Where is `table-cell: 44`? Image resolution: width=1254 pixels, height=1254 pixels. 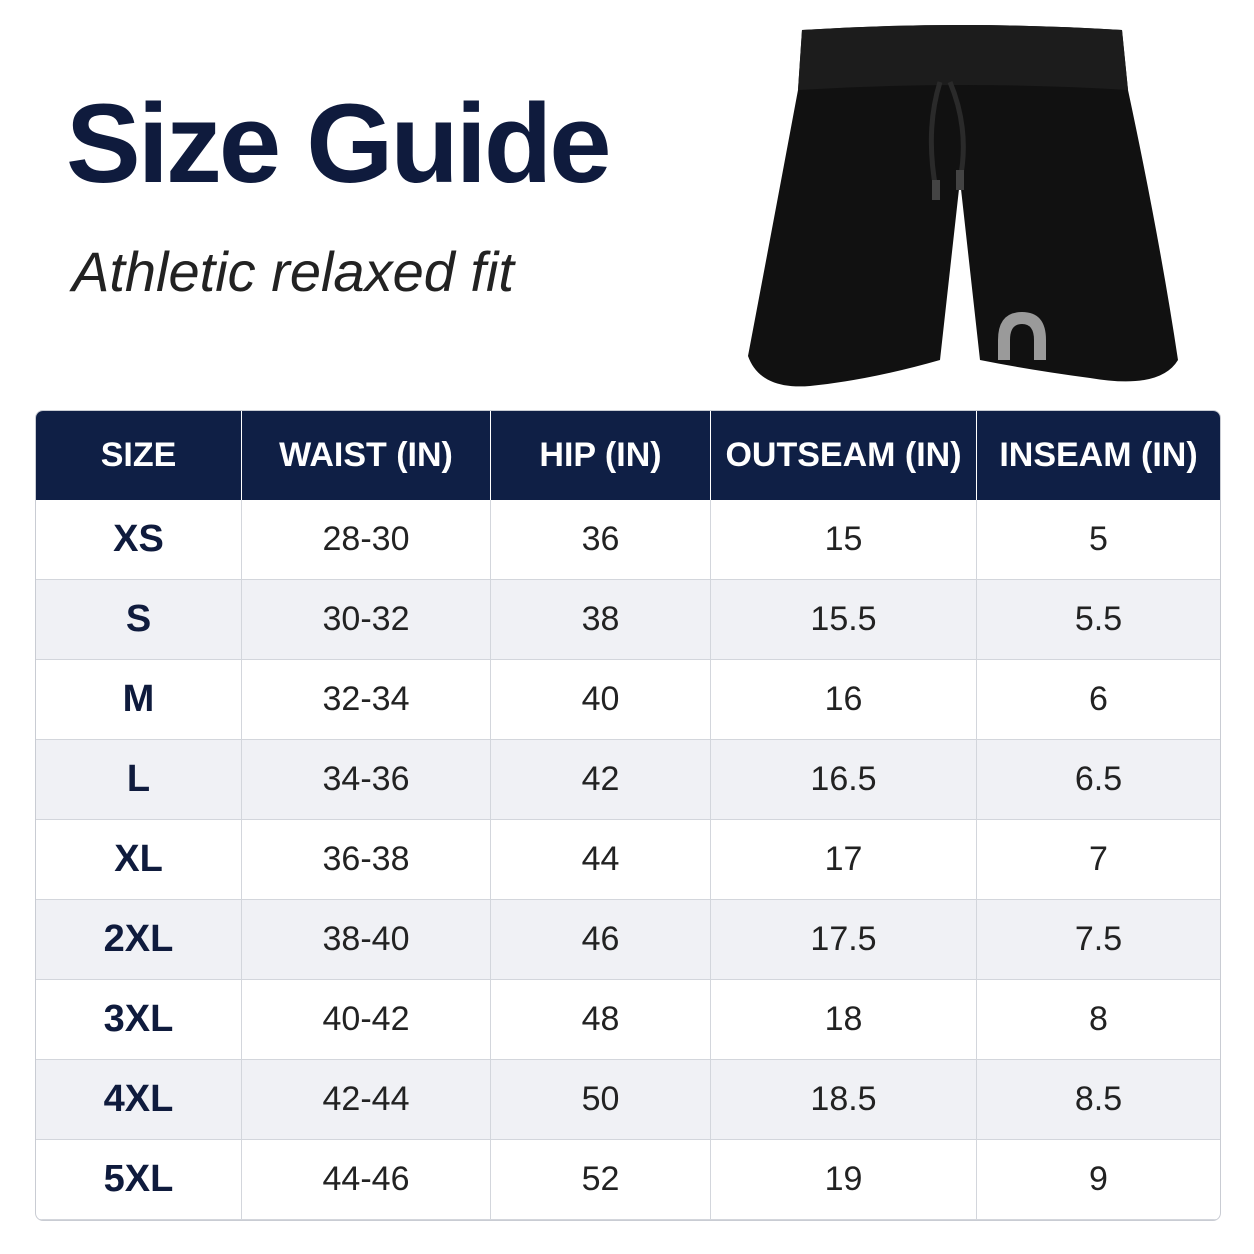 table-cell: 44 is located at coordinates (601, 860).